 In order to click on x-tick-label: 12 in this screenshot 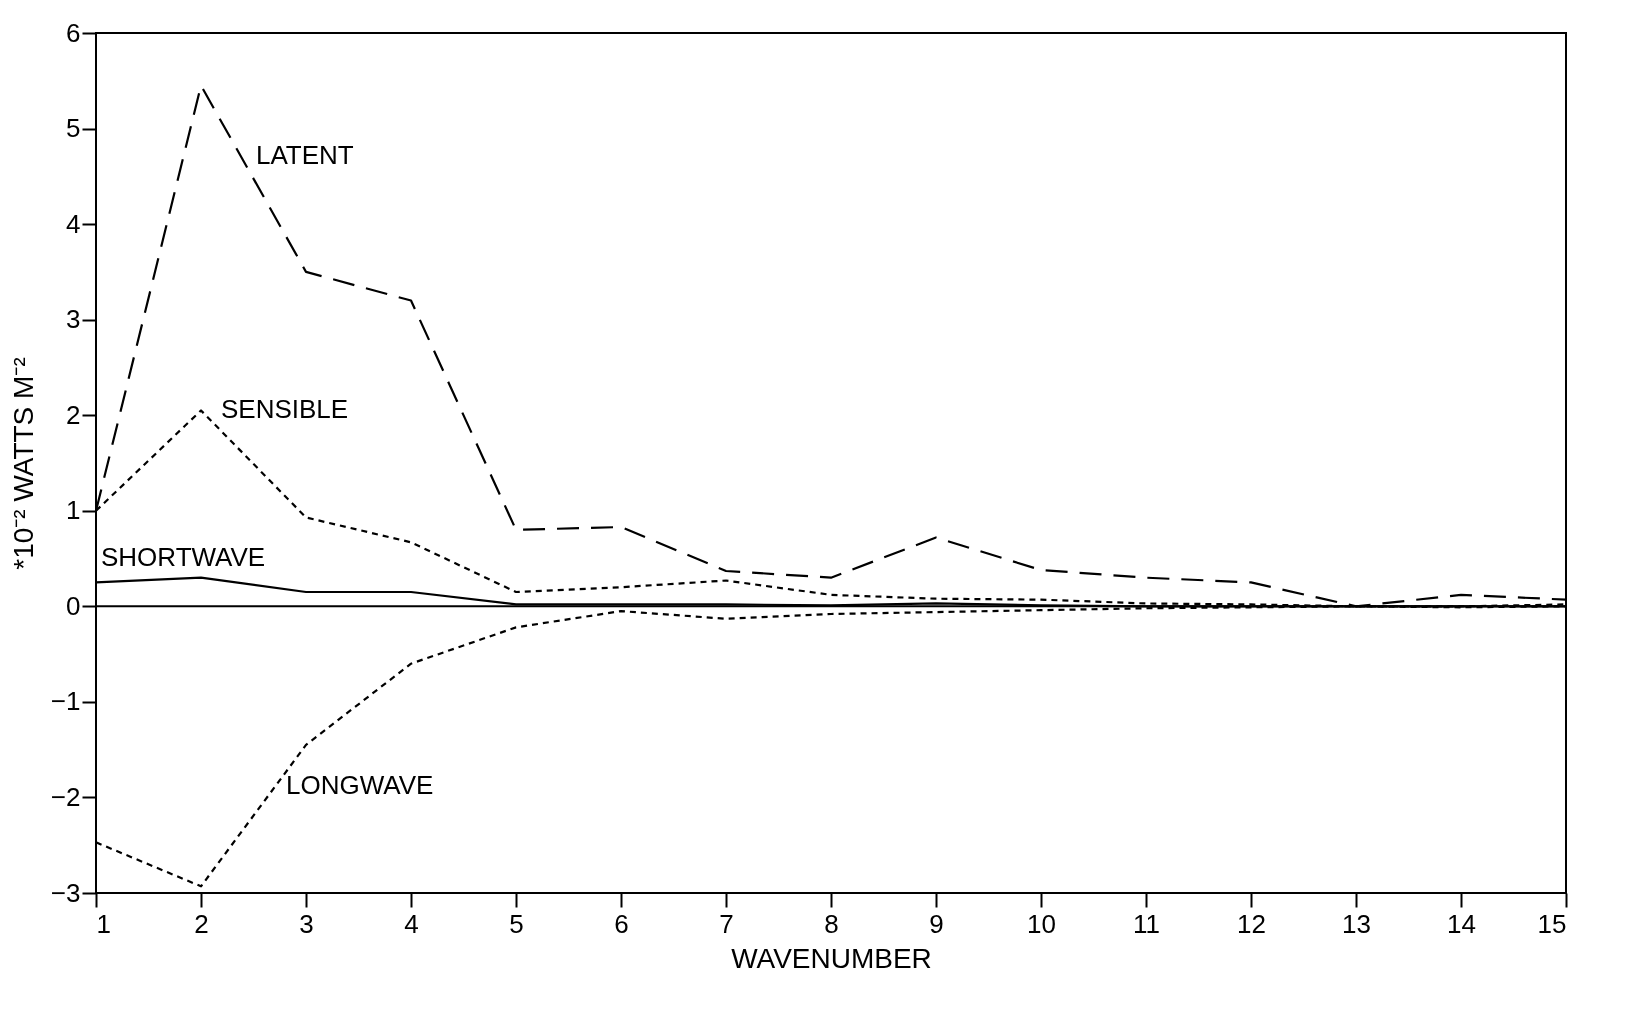, I will do `click(1251, 923)`.